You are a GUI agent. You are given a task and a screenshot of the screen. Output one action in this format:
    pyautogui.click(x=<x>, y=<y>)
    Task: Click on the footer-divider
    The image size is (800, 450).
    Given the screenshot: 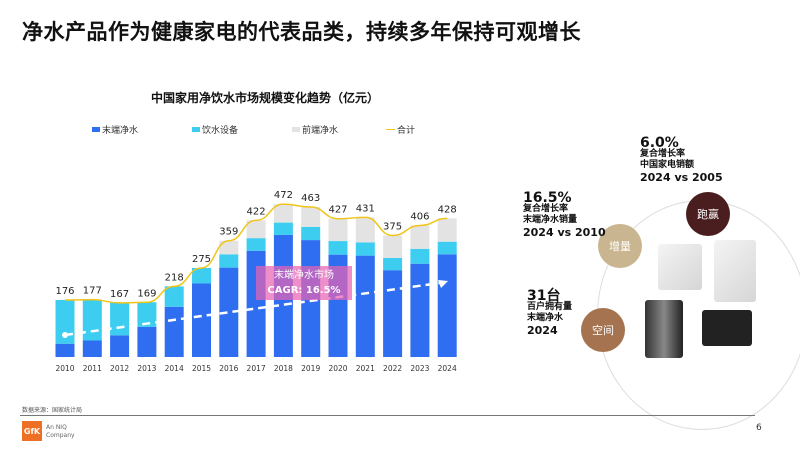 What is the action you would take?
    pyautogui.click(x=387, y=415)
    